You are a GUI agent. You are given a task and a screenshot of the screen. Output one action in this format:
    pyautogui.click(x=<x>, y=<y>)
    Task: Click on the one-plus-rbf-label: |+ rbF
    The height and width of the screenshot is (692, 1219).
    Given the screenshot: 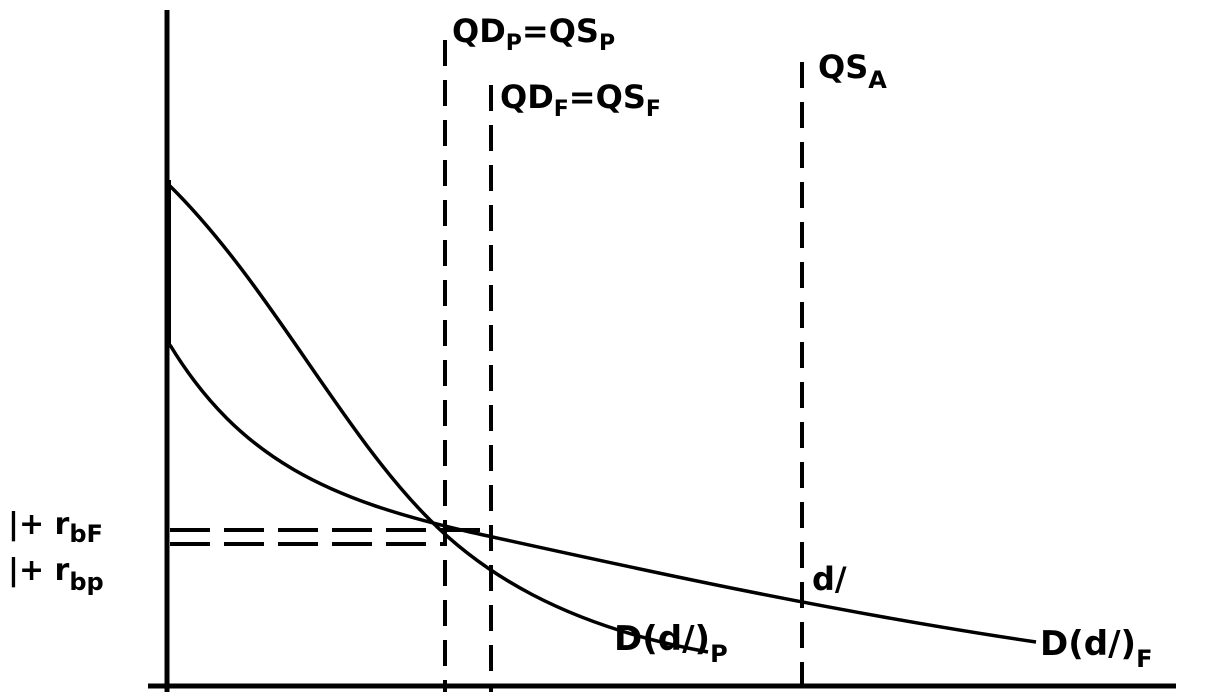 What is the action you would take?
    pyautogui.click(x=55, y=527)
    